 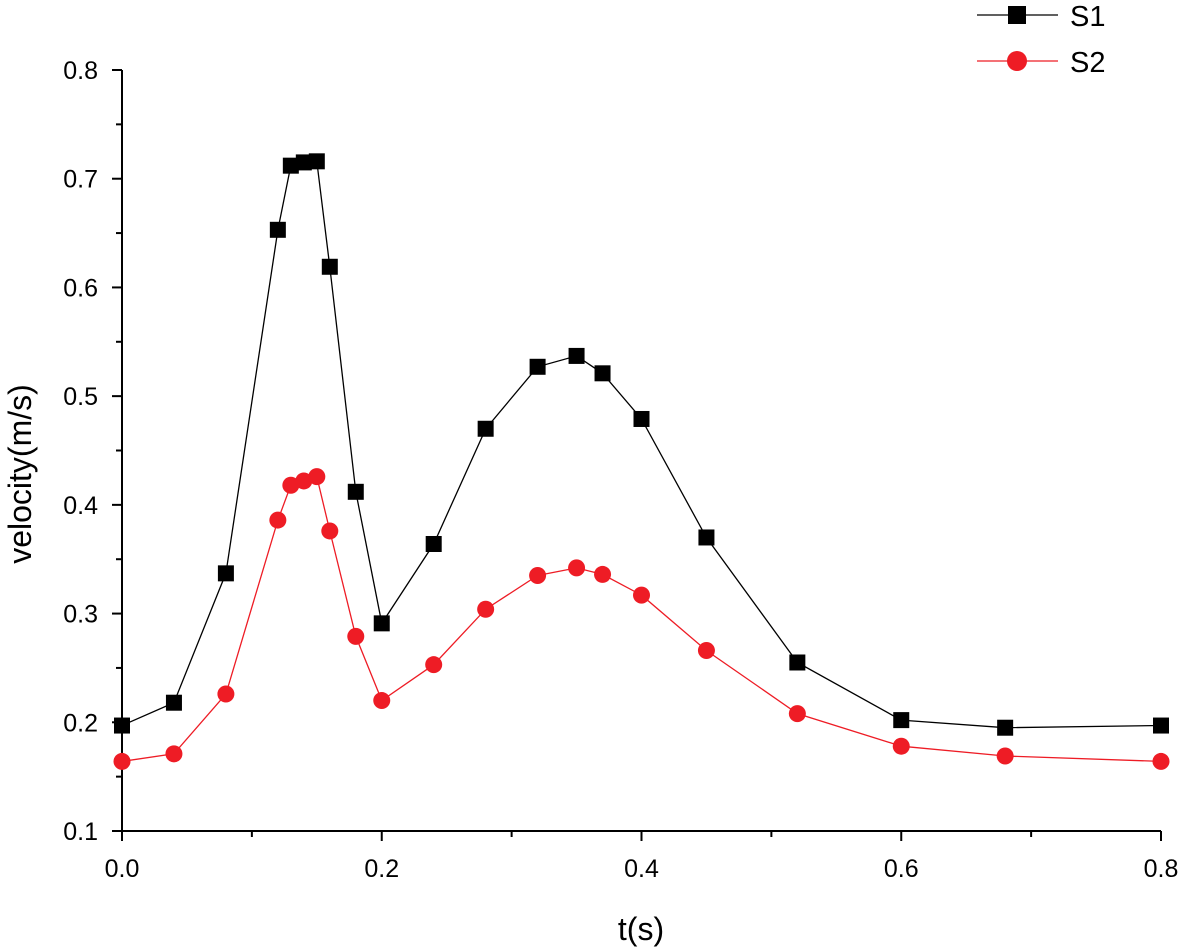 What do you see at coordinates (122, 869) in the screenshot?
I see `x-tick-label: 0.0` at bounding box center [122, 869].